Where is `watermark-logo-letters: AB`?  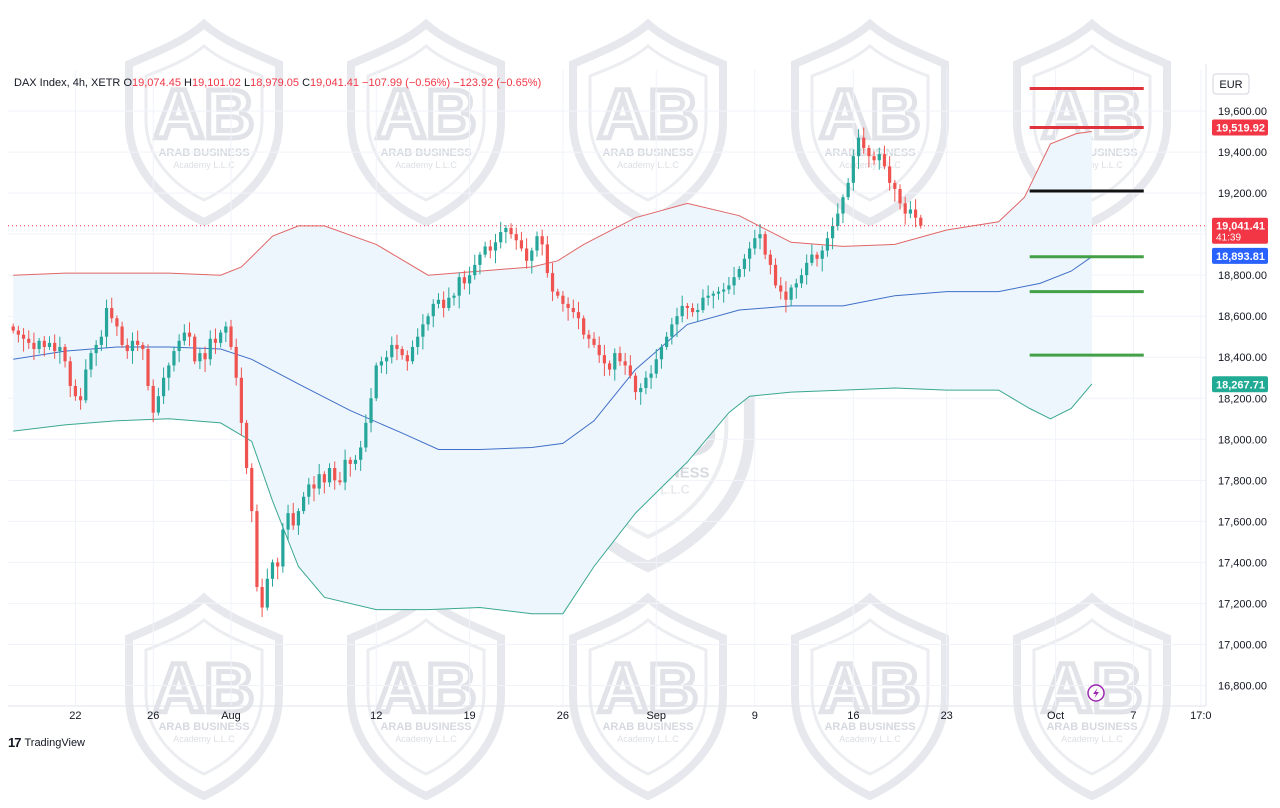
watermark-logo-letters: AB is located at coordinates (203, 114).